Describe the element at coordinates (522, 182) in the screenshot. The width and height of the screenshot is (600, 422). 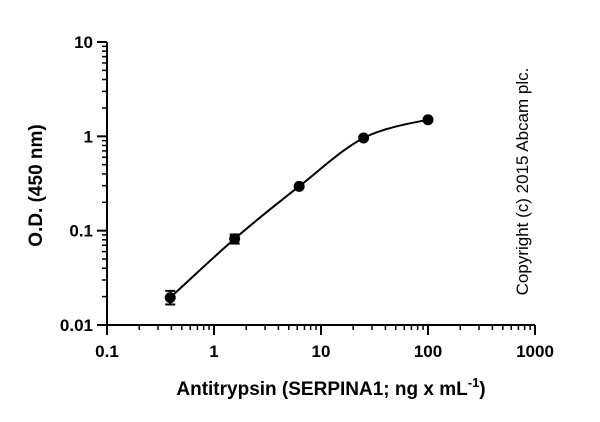
I see `copyright-annotation: Copyright (c) 2015 Abcam plc.` at that location.